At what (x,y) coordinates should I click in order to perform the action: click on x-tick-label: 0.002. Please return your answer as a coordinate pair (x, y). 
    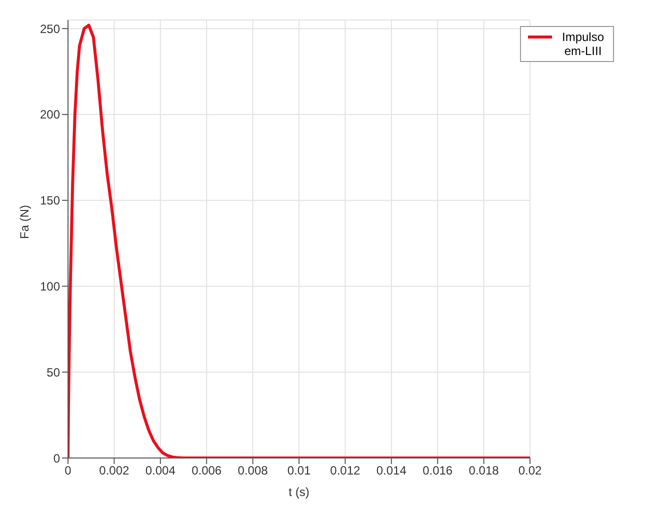
    Looking at the image, I should click on (114, 471).